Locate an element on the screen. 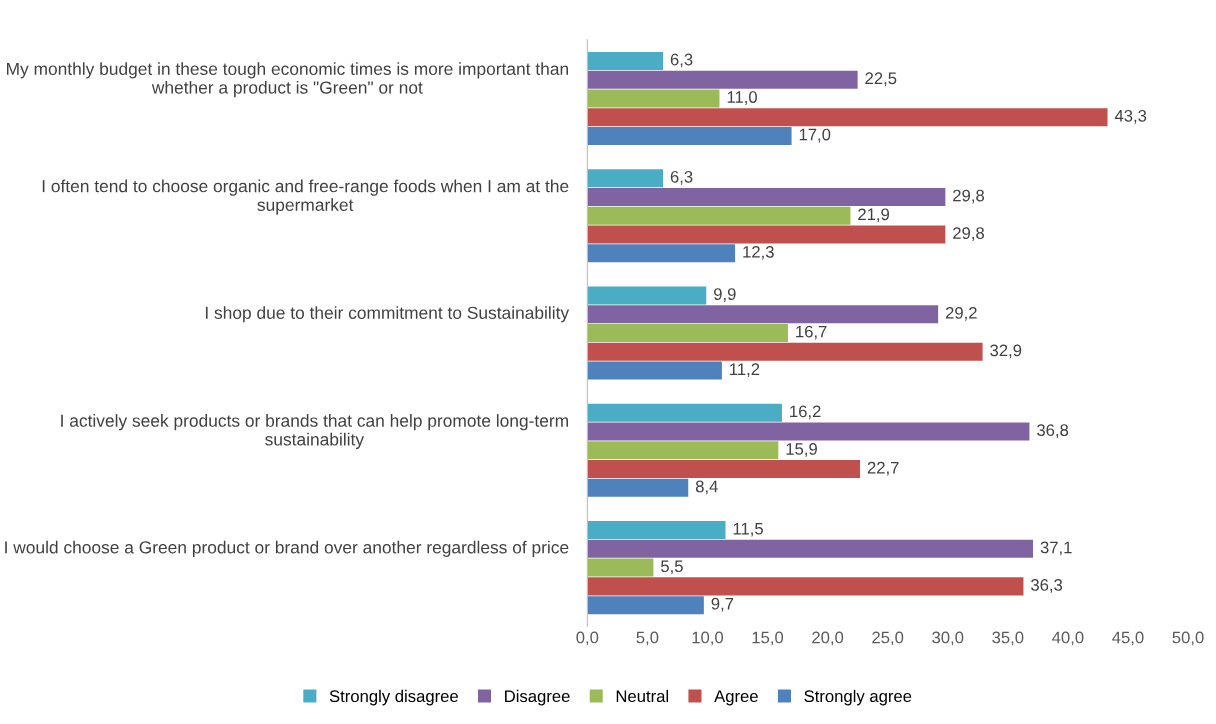  legend-label: Agree is located at coordinates (736, 698).